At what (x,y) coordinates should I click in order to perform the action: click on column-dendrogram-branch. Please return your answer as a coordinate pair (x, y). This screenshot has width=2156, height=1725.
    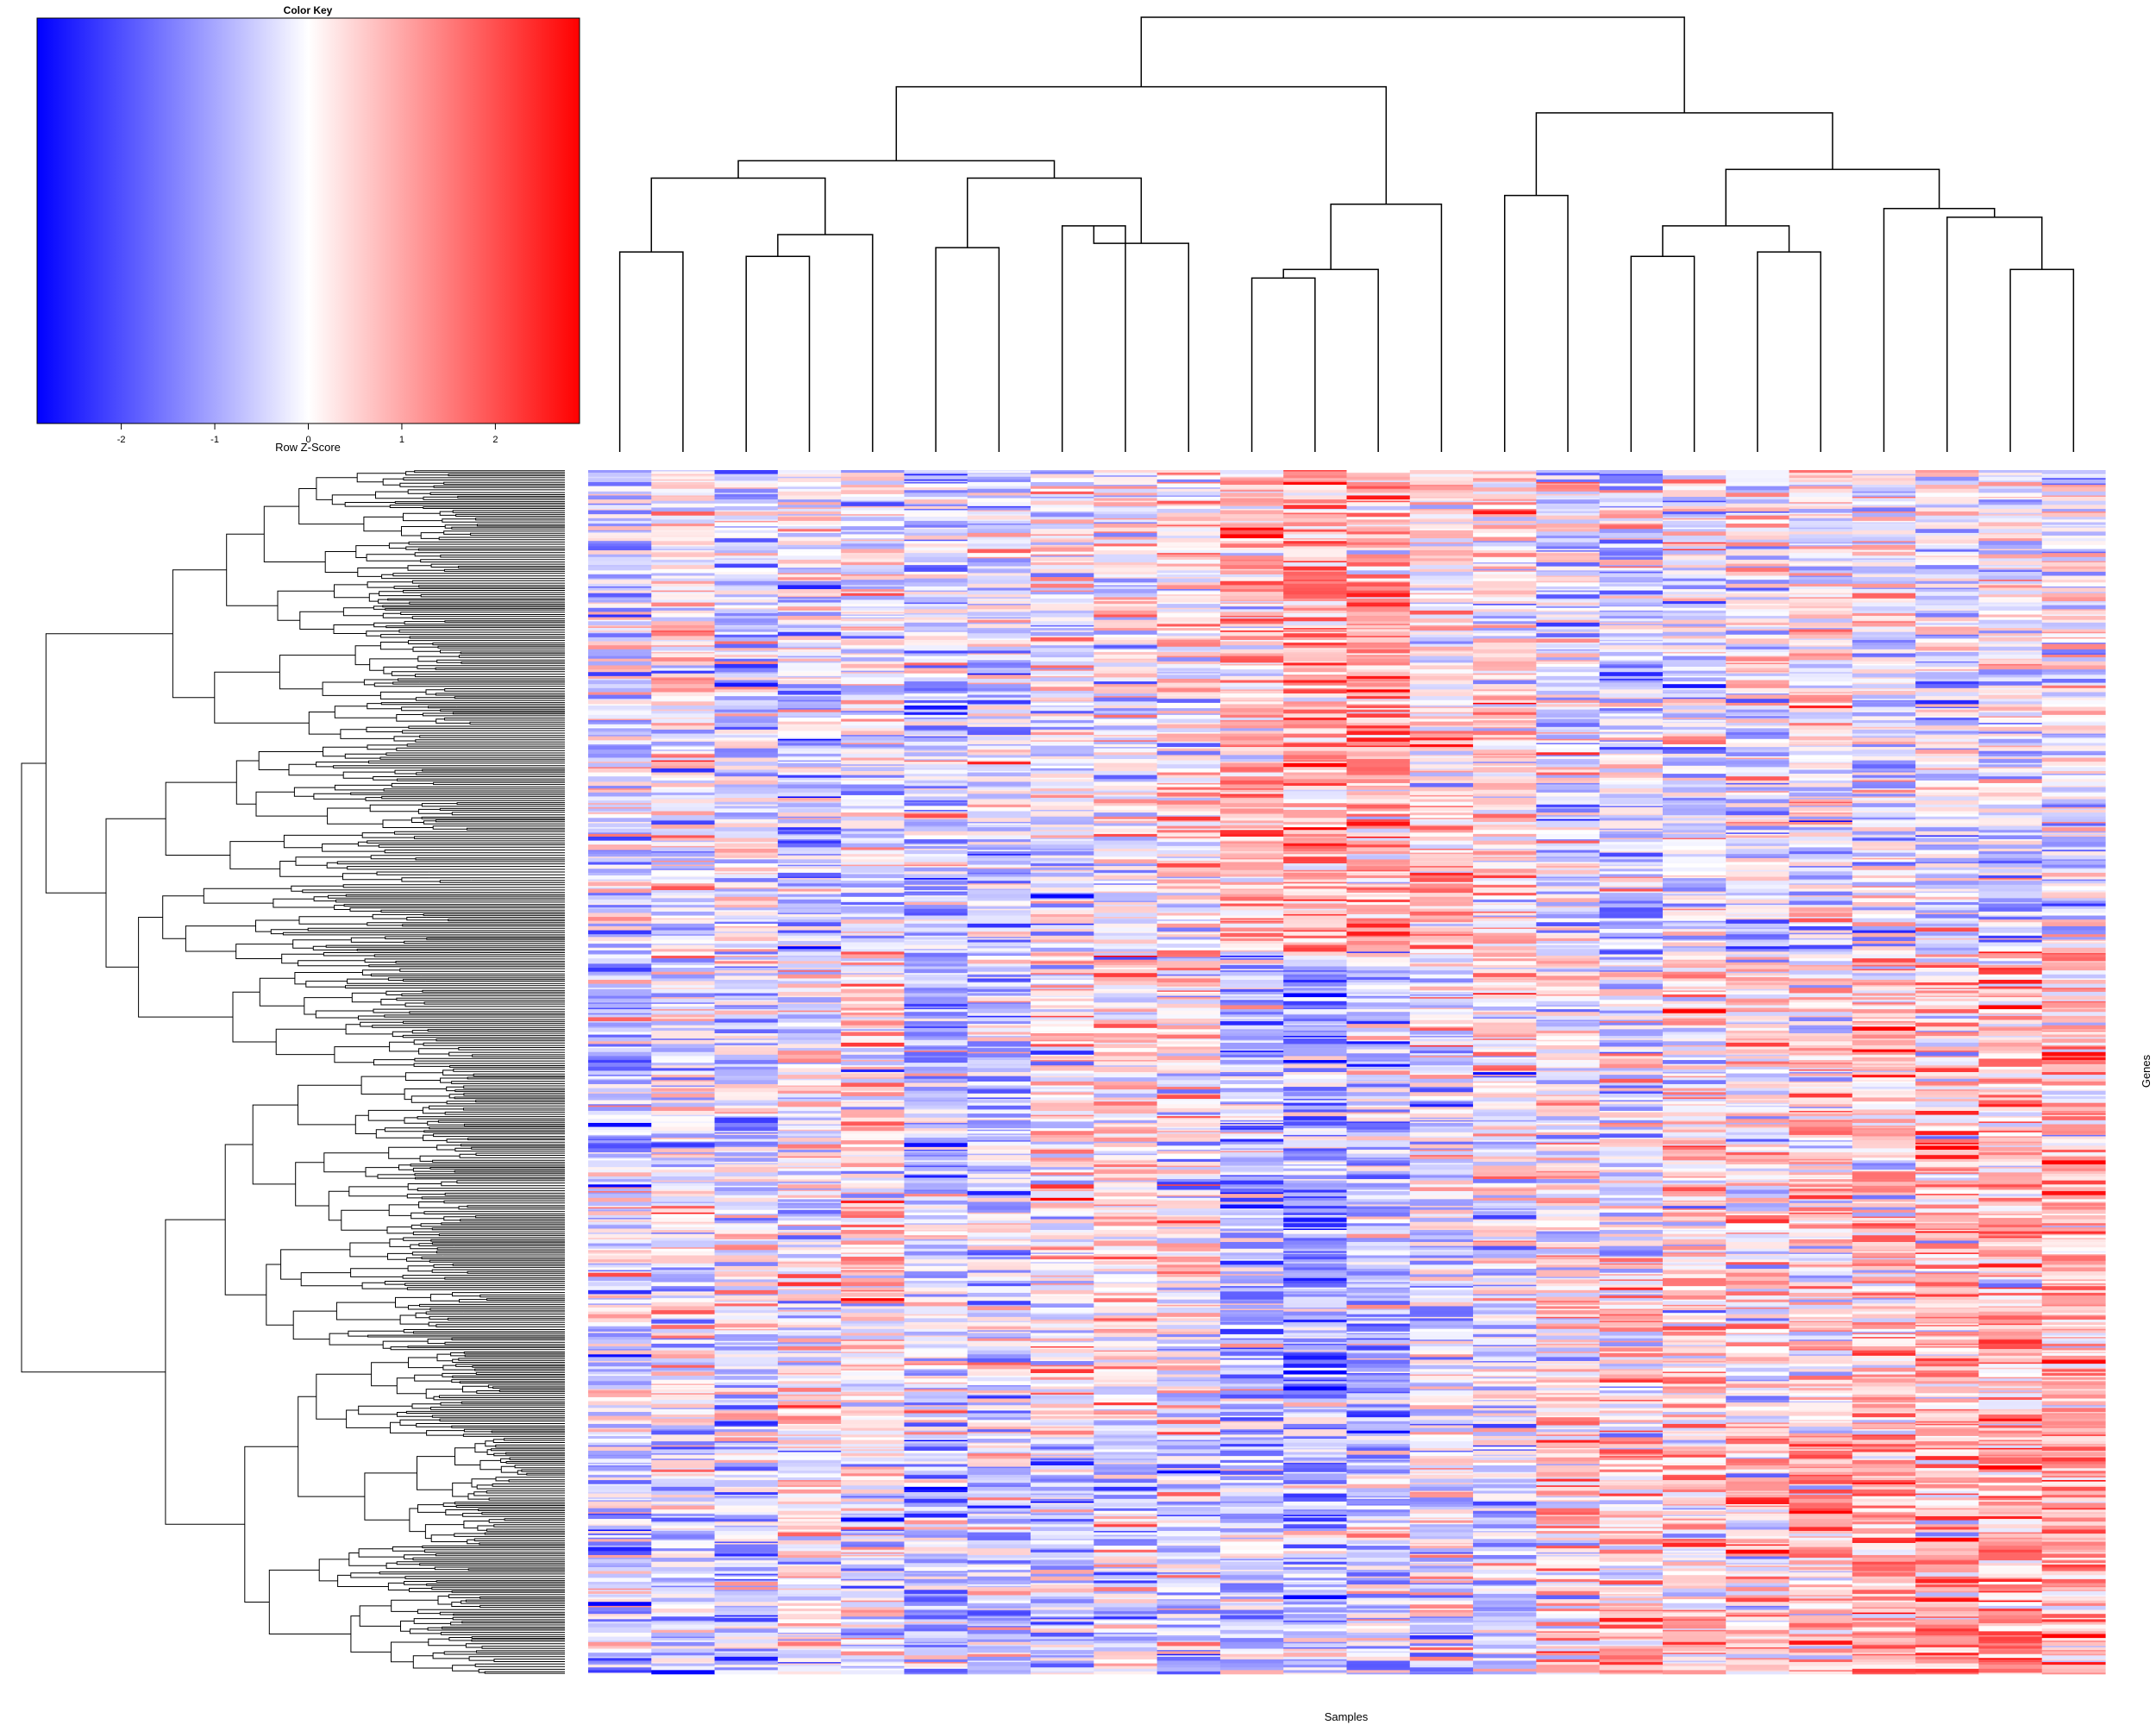
    Looking at the image, I should click on (1832, 197).